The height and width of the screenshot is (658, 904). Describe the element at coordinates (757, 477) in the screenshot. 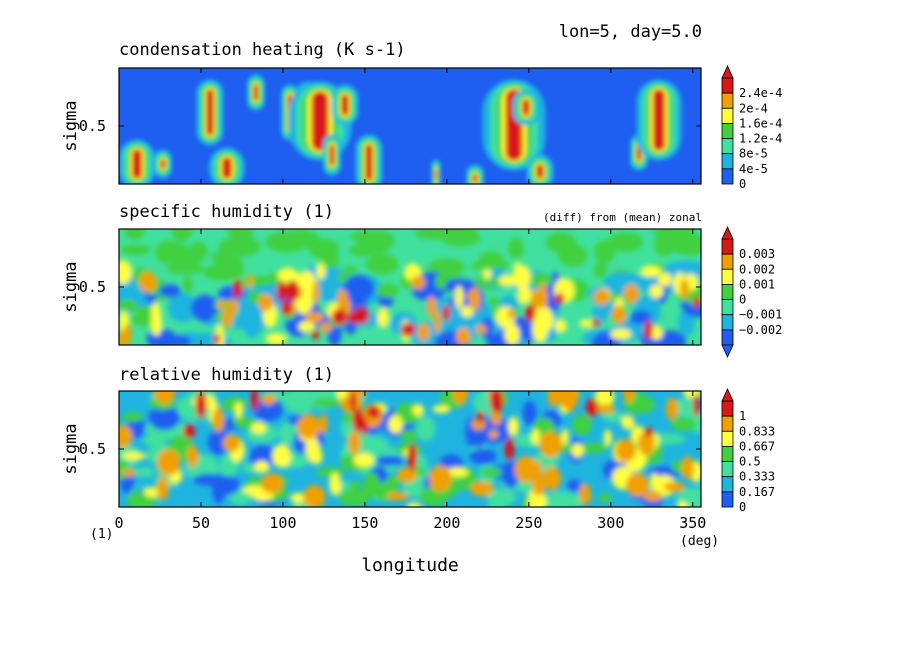

I see `colorbar-label: 0.333` at that location.